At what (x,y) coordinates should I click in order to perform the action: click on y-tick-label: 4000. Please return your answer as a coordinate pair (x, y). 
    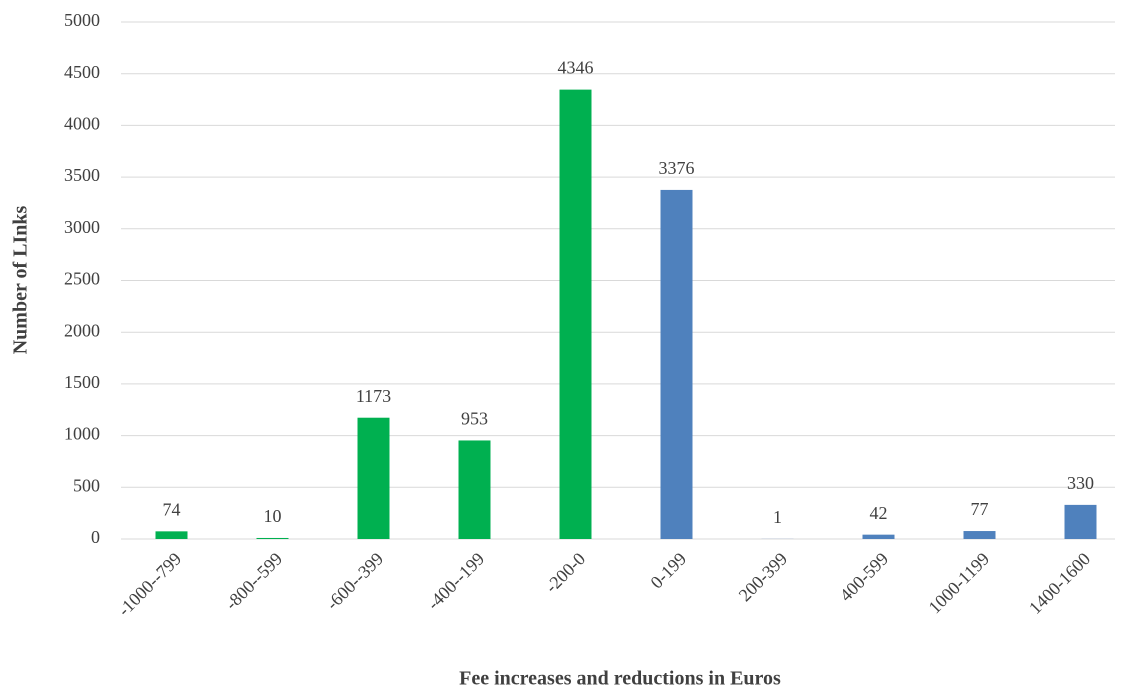
    Looking at the image, I should click on (82, 124).